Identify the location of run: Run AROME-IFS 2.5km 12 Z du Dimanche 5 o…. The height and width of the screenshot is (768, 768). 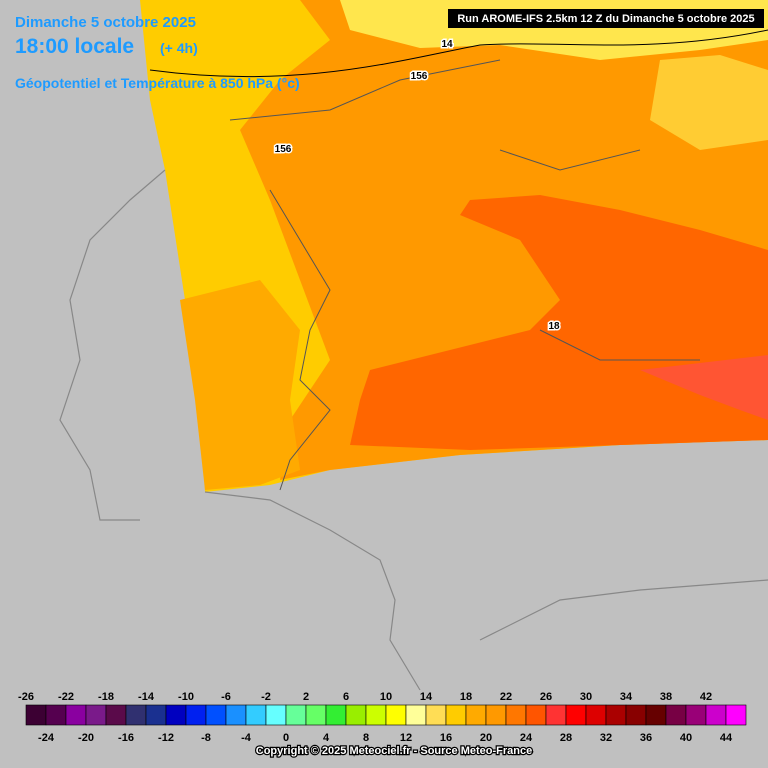
(605, 19).